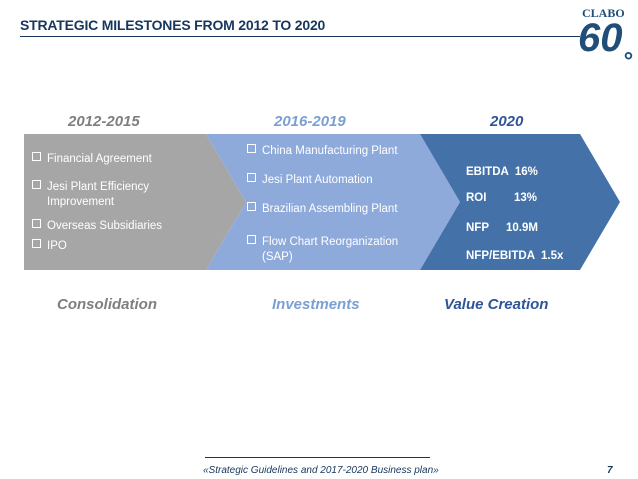  Describe the element at coordinates (610, 470) in the screenshot. I see `page-number: 7` at that location.